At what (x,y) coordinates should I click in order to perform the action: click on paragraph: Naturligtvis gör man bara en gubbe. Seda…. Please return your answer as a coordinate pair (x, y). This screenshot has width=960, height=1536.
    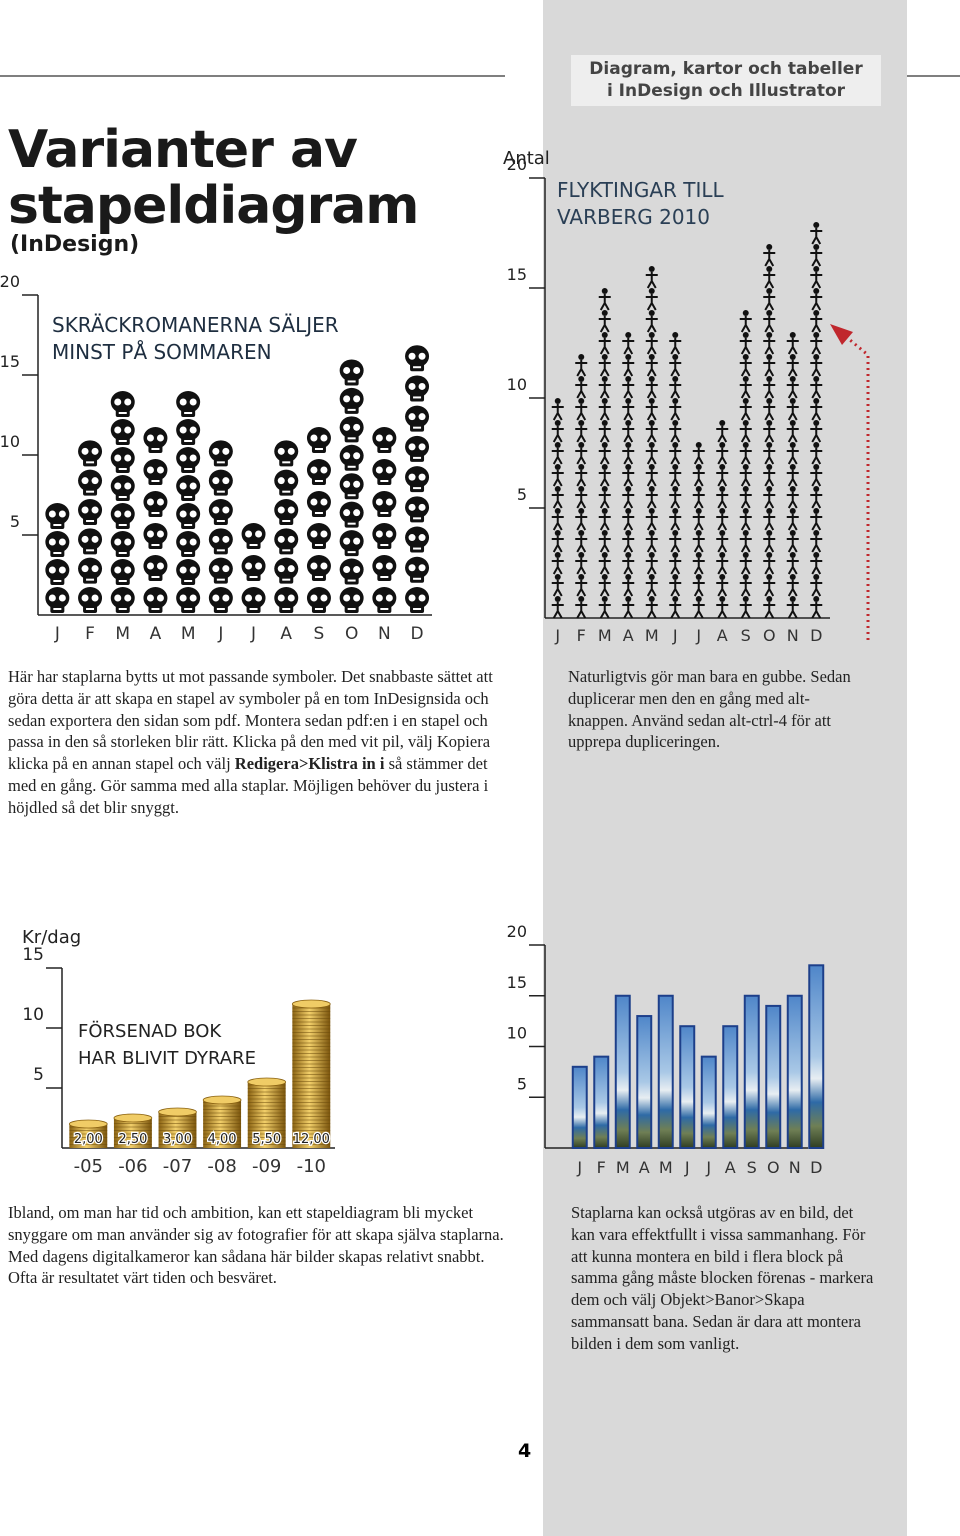
    Looking at the image, I should click on (709, 709).